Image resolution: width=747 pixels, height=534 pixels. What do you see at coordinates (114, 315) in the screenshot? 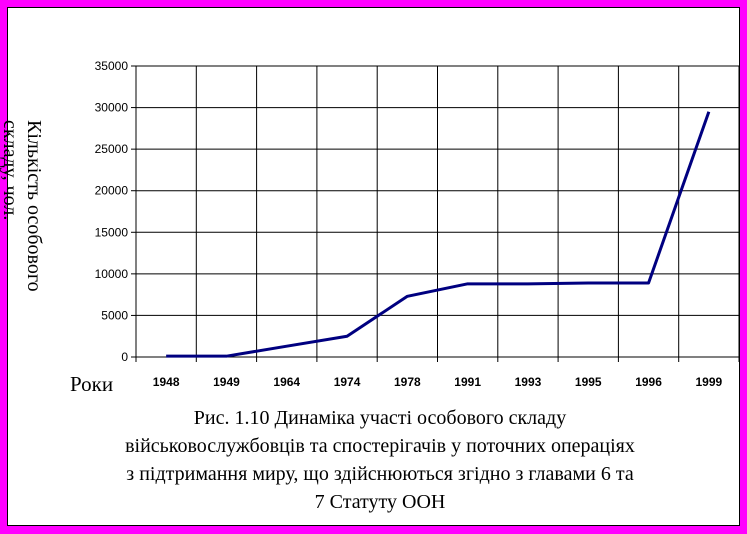
I see `y-tick-label: 5000` at bounding box center [114, 315].